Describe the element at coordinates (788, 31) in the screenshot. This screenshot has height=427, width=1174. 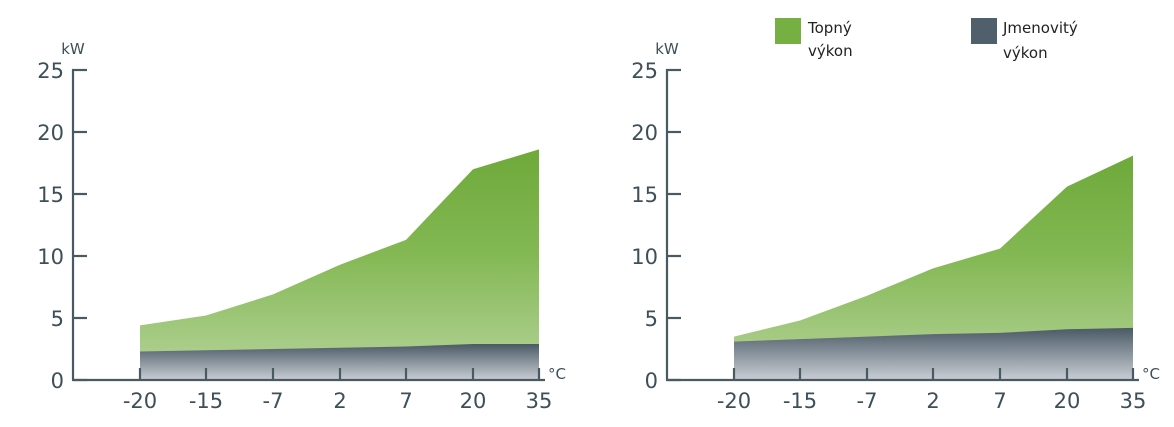
I see `legend-swatch-topny-vykon` at that location.